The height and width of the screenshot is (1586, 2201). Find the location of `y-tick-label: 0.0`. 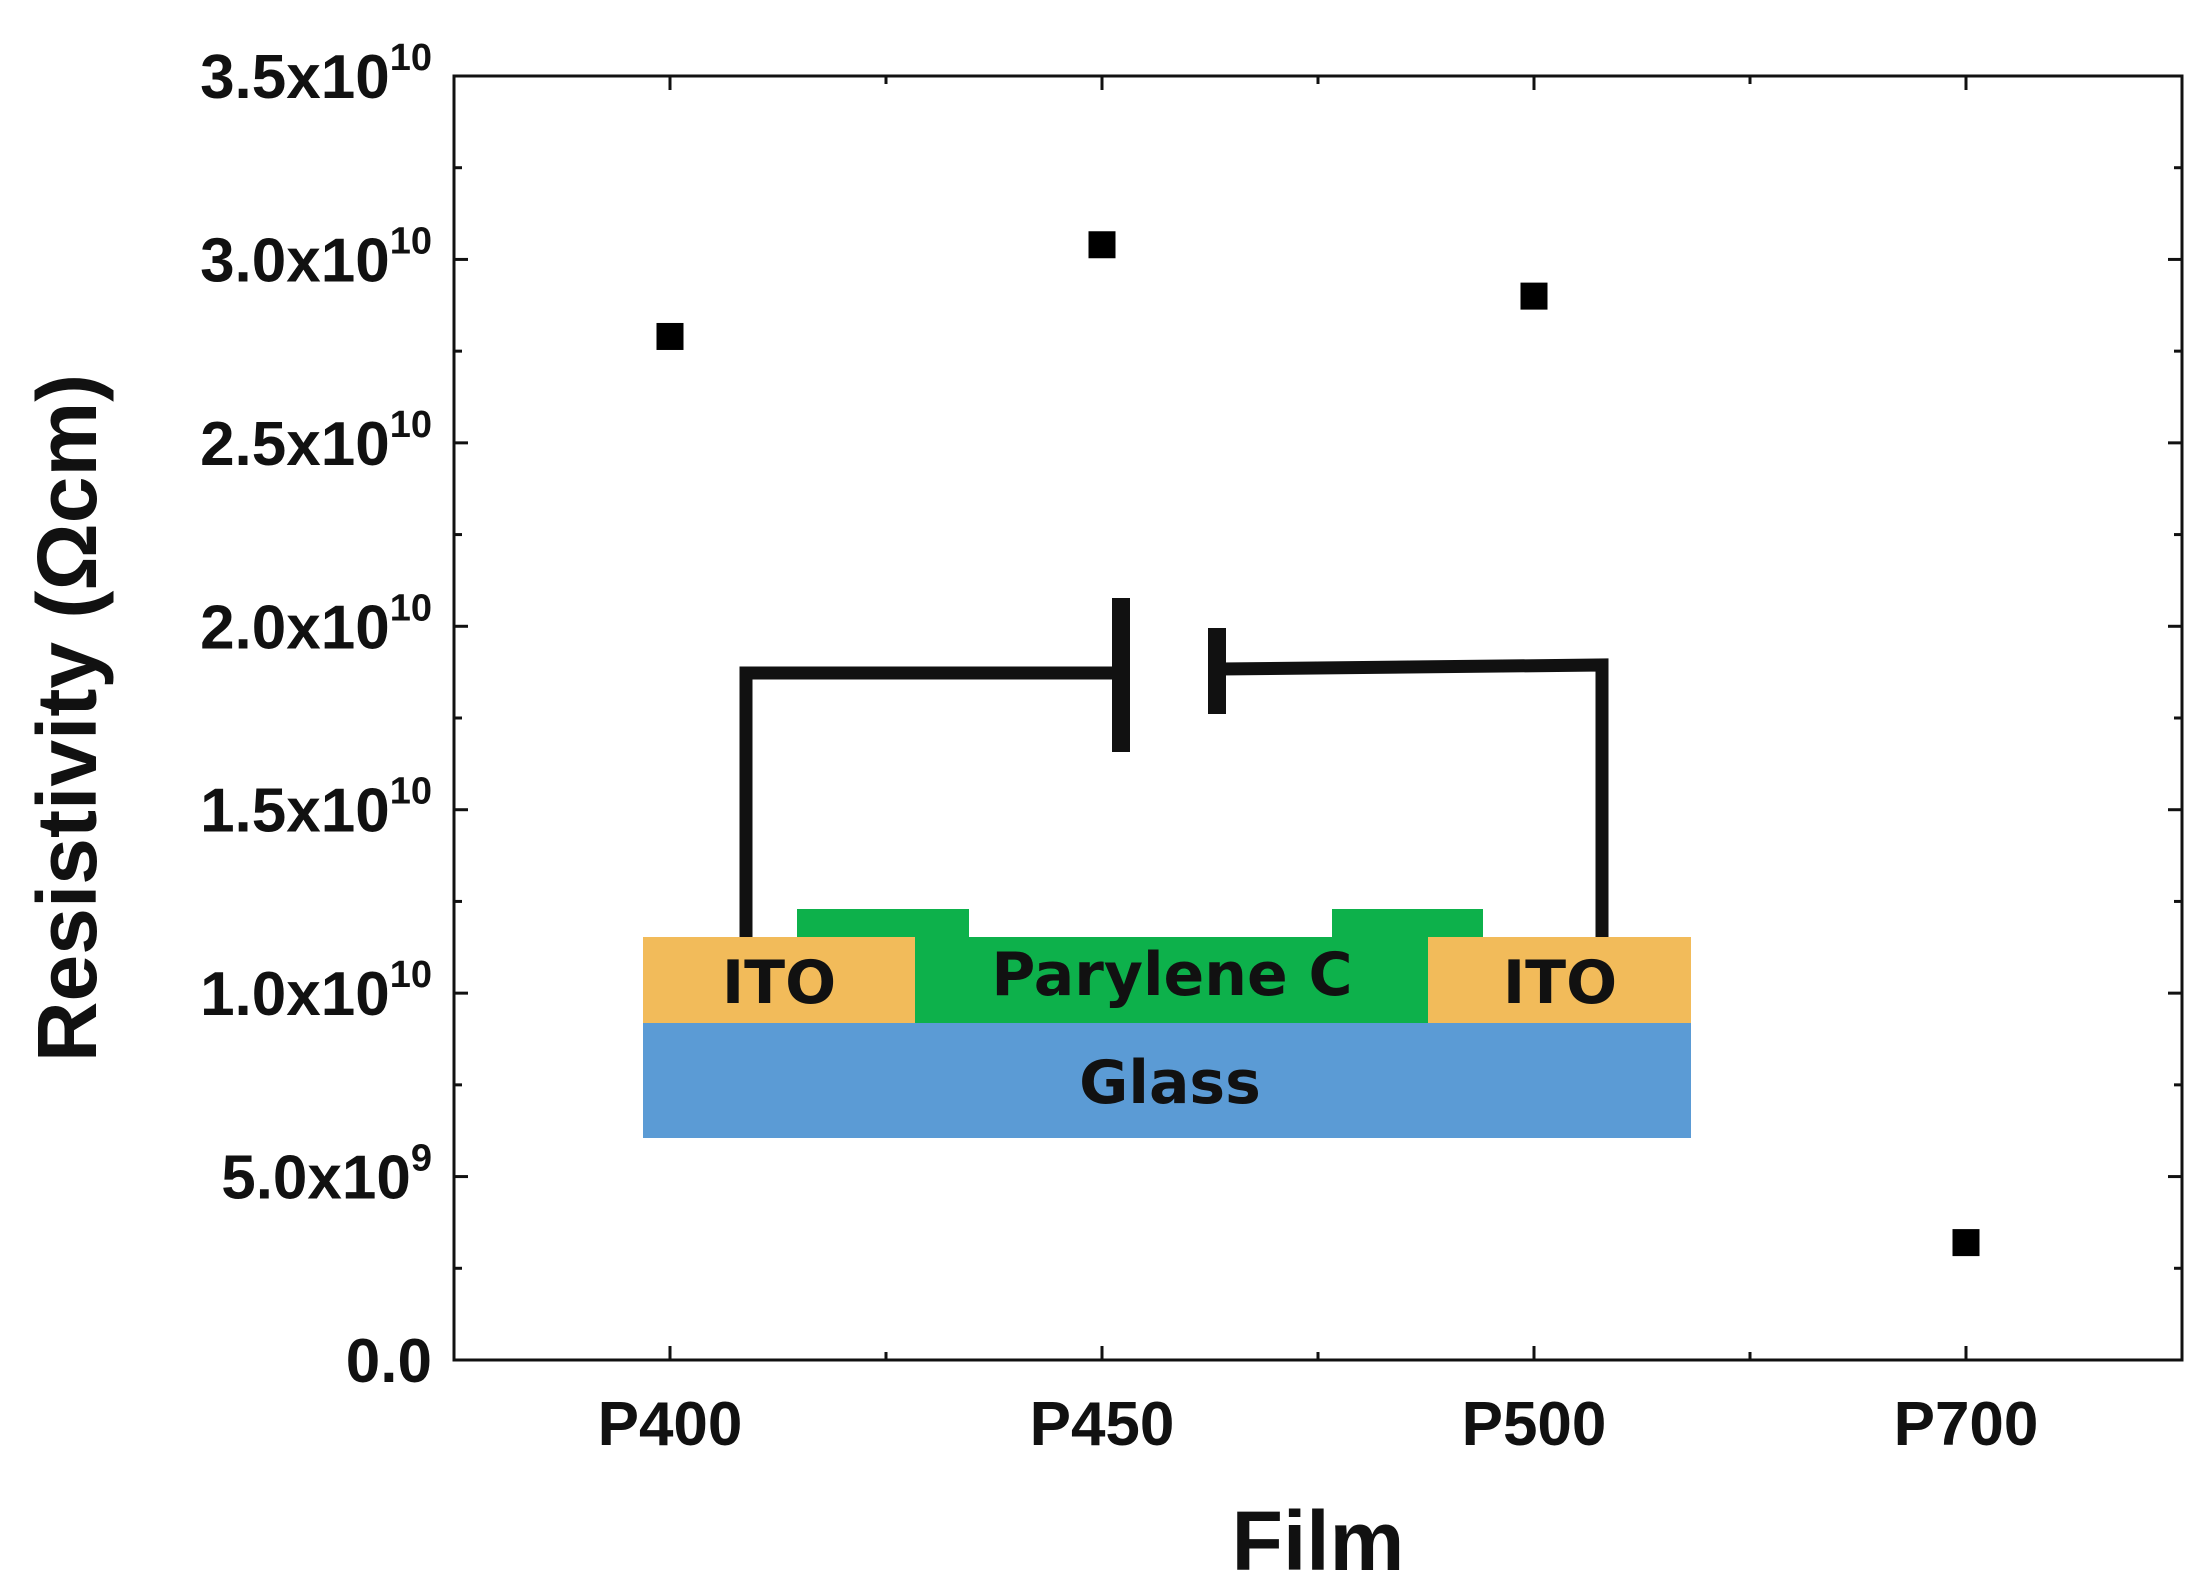

y-tick-label: 0.0 is located at coordinates (389, 1361).